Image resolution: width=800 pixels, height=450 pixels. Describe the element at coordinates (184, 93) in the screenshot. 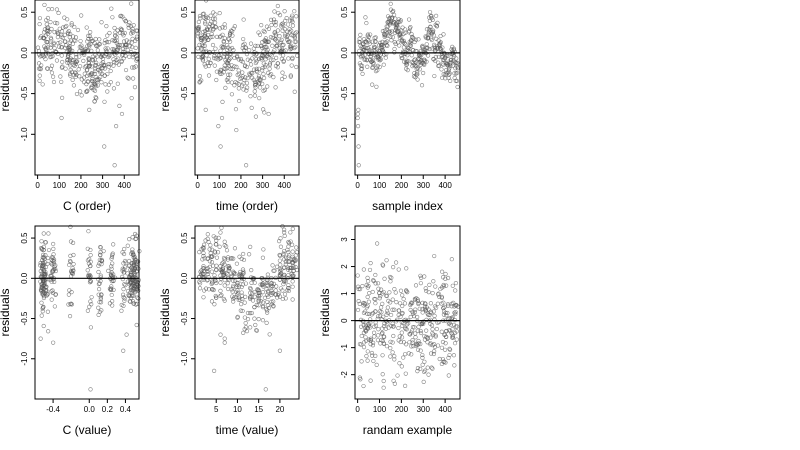

I see `y-tick-label: -0.5` at that location.